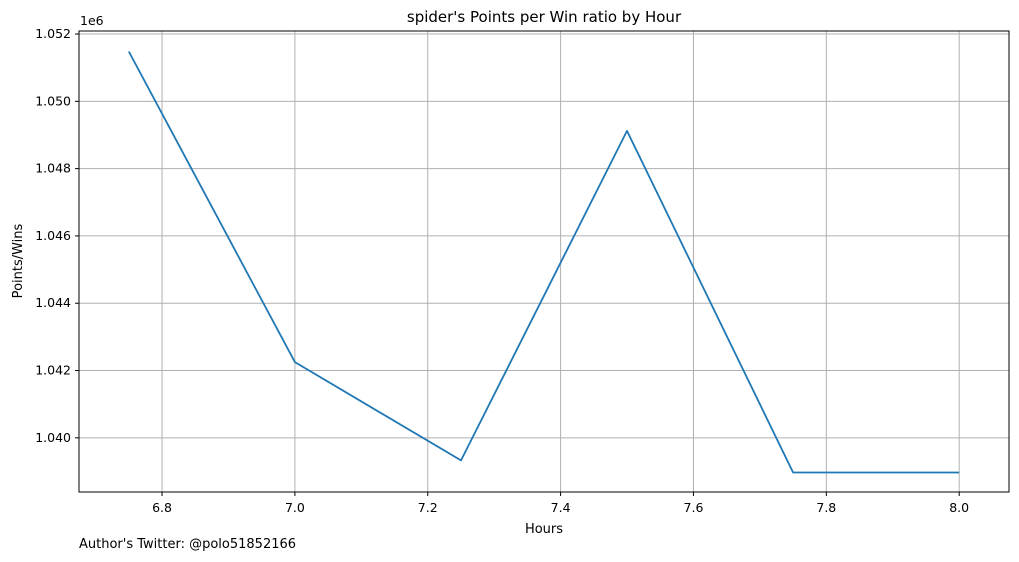 The image size is (1019, 562). I want to click on x-tick-label: 6.8, so click(162, 507).